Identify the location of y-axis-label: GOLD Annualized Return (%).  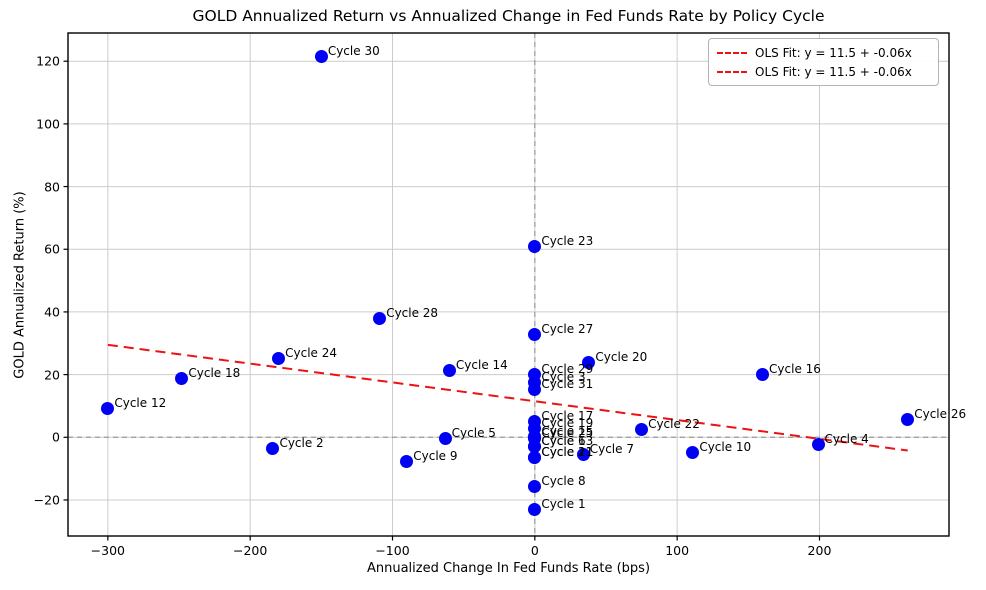
(20, 285).